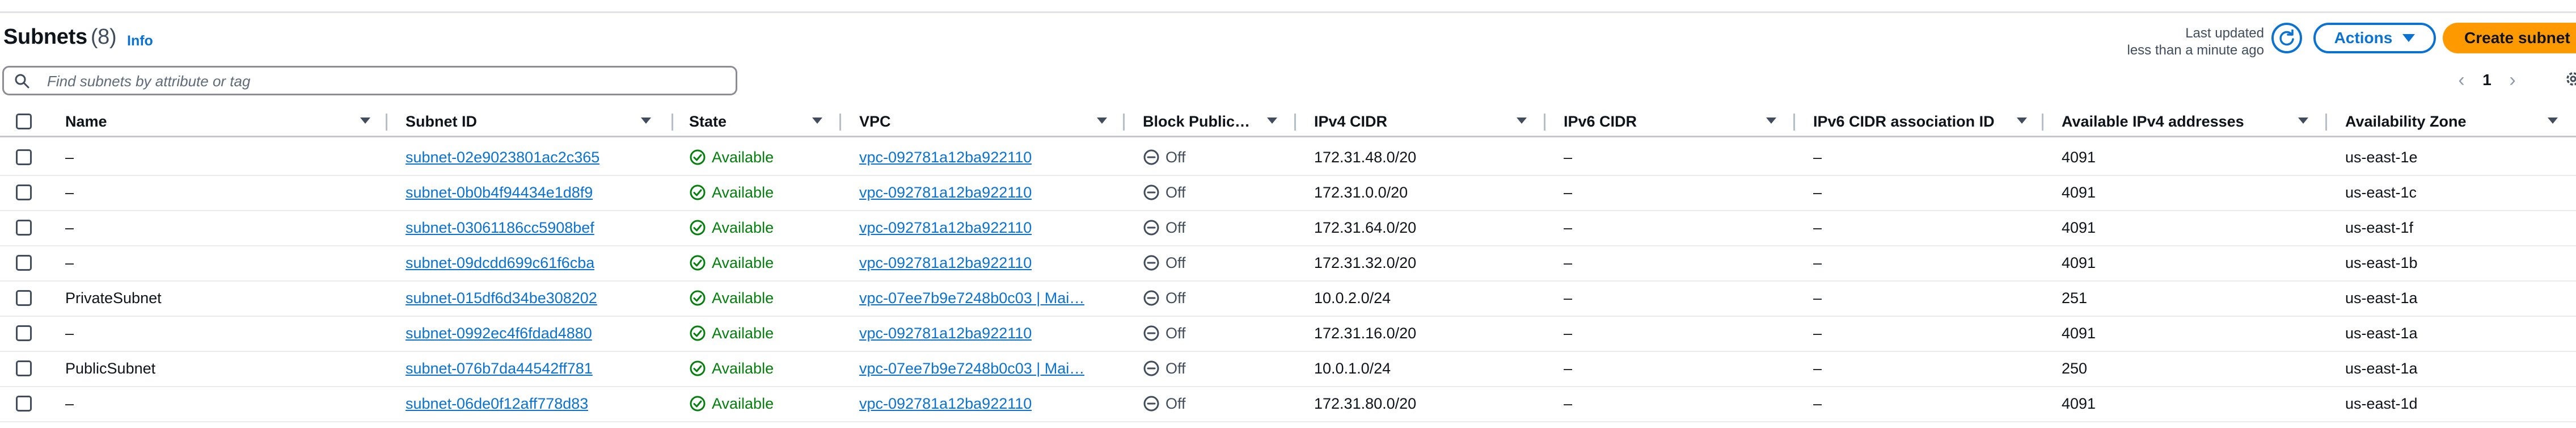 The width and height of the screenshot is (2576, 428). Describe the element at coordinates (1352, 298) in the screenshot. I see `cell-ipv4-cidr: 10.0.2.0/24` at that location.